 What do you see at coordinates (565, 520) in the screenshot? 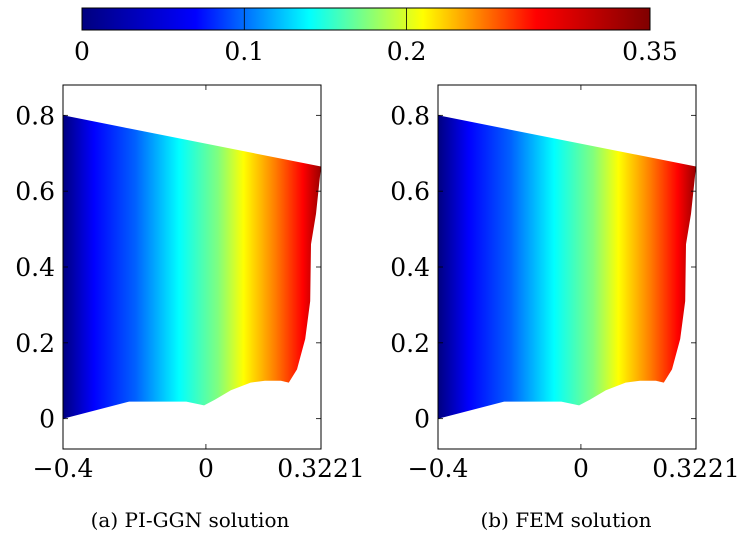
I see `panel-caption: (b) FEM solution` at bounding box center [565, 520].